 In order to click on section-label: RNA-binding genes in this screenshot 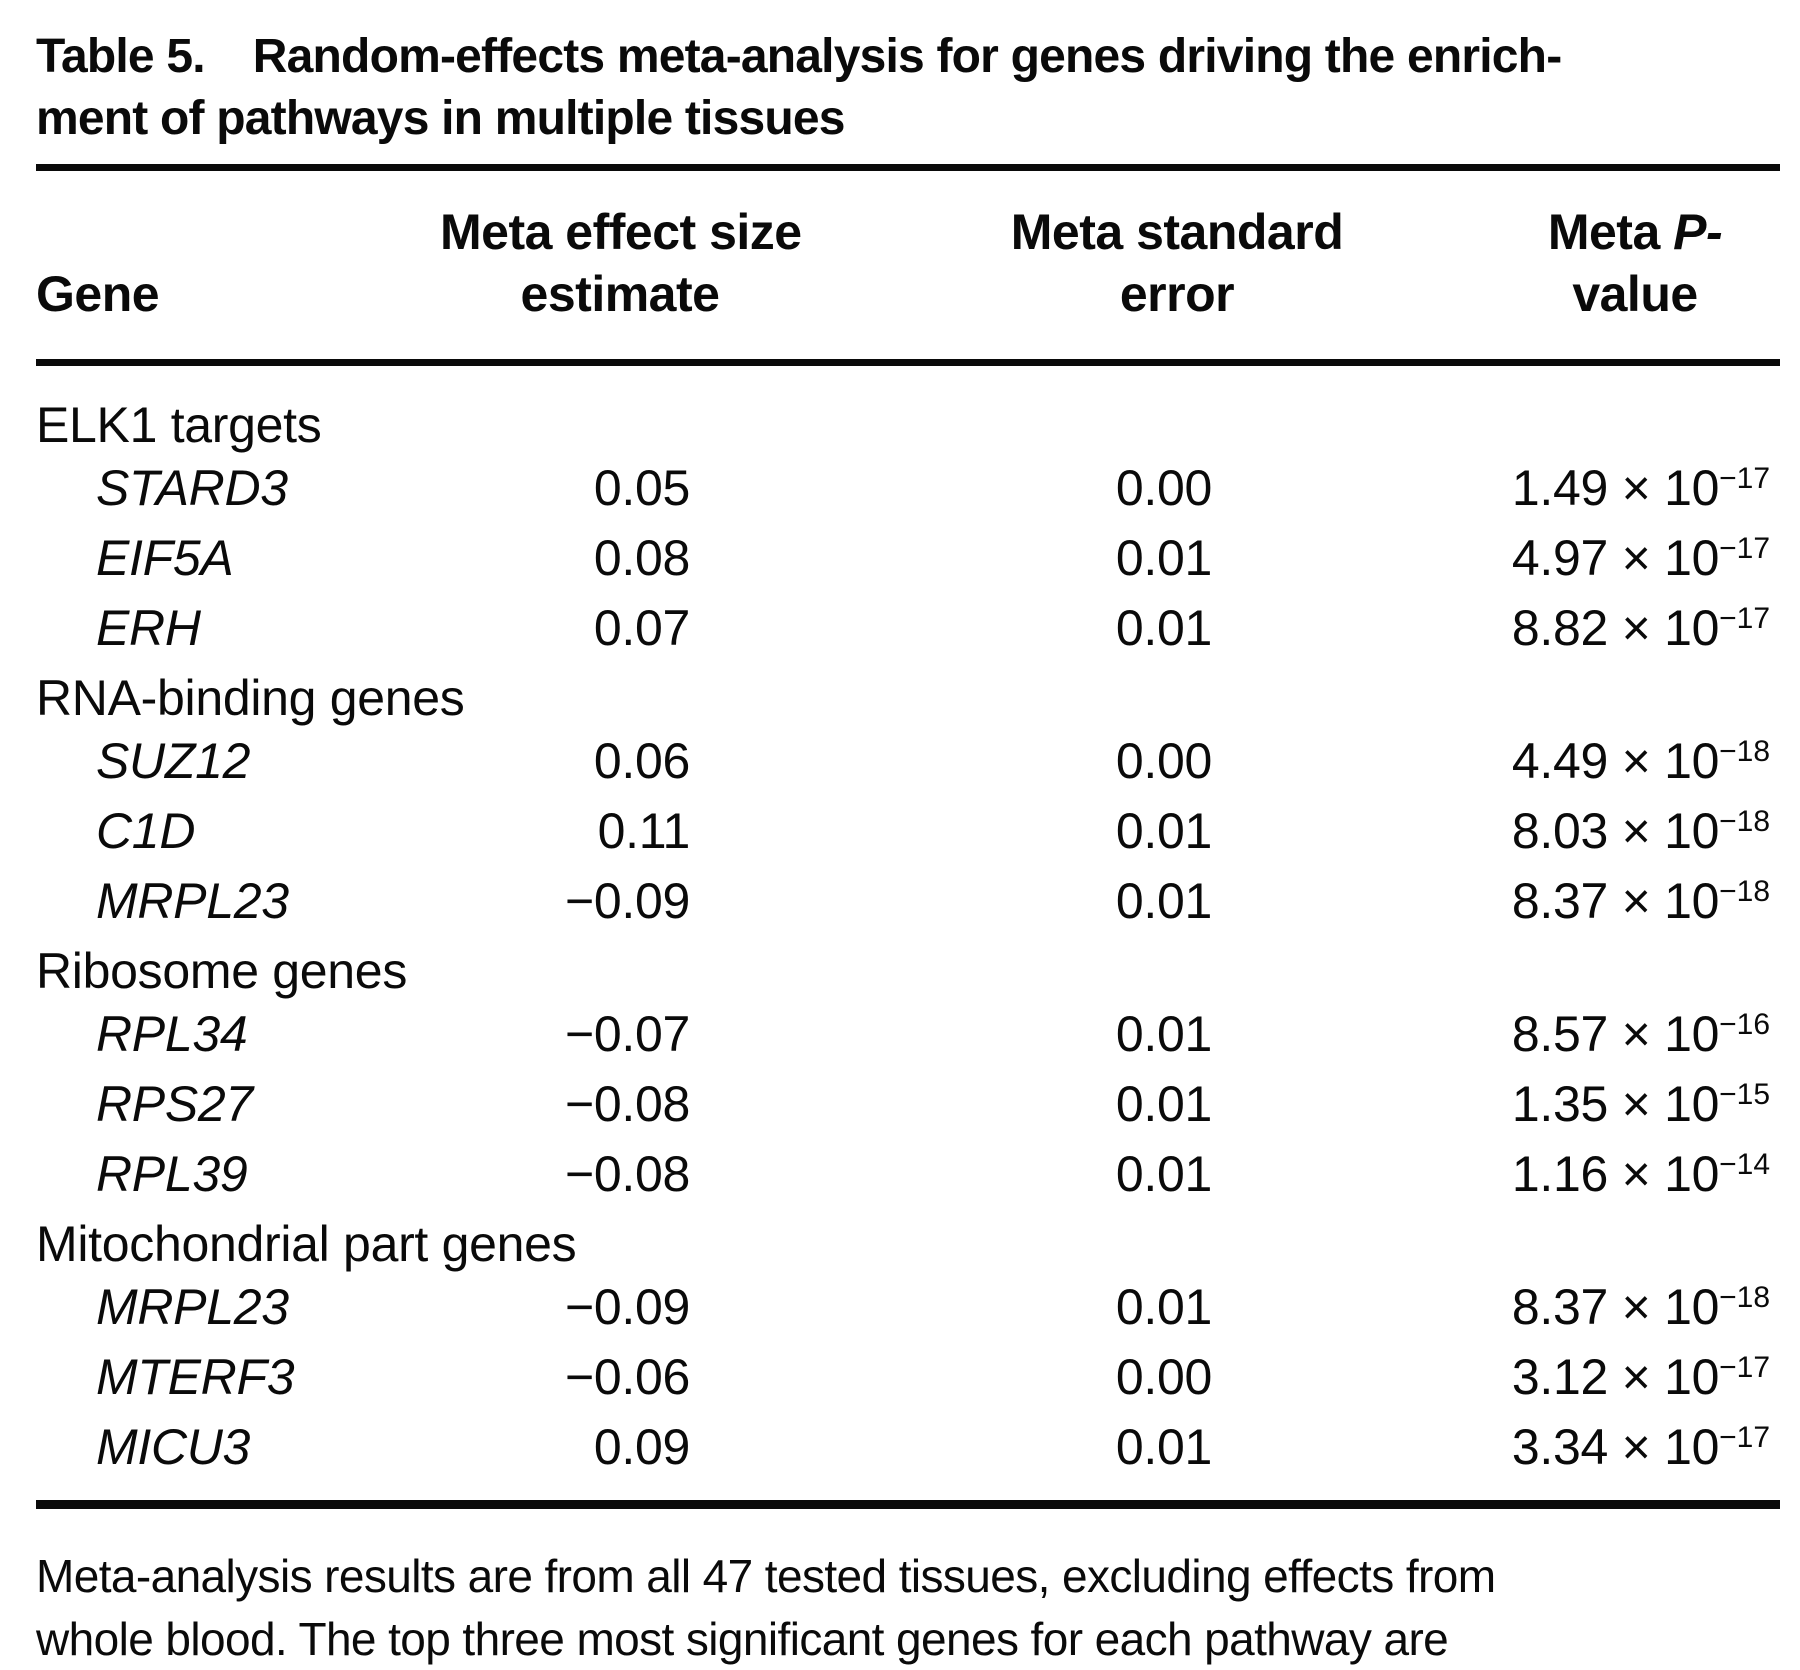, I will do `click(250, 698)`.